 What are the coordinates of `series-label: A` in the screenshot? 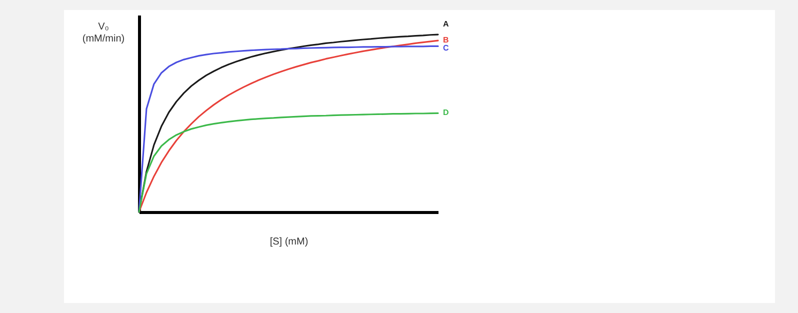 It's located at (446, 24).